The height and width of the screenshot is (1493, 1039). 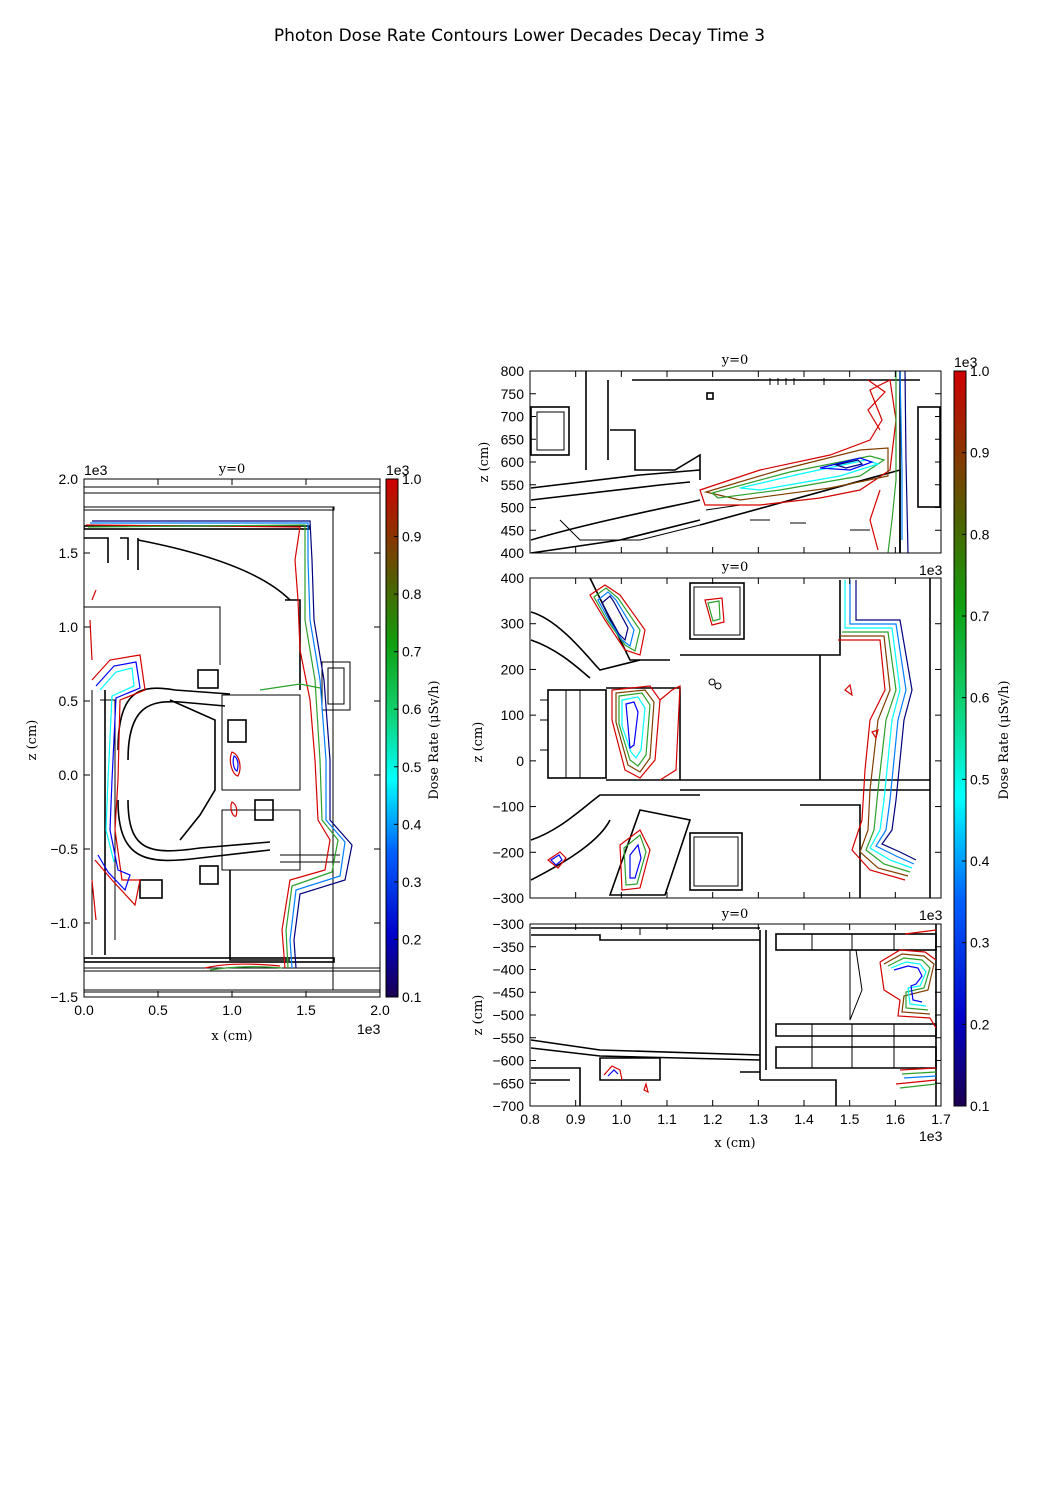 What do you see at coordinates (69, 479) in the screenshot?
I see `y-tick-label: 2.0` at bounding box center [69, 479].